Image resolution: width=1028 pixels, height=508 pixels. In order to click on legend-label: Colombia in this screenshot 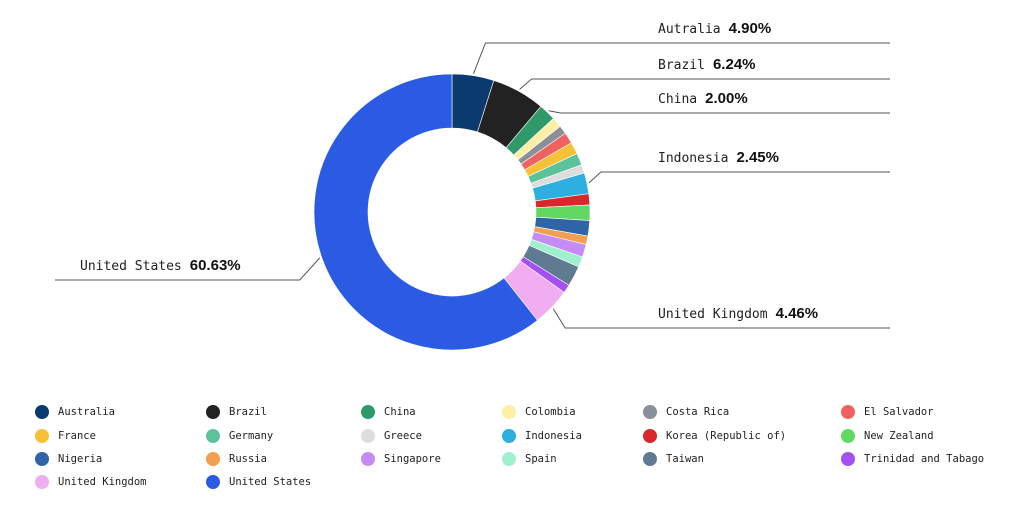, I will do `click(550, 412)`.